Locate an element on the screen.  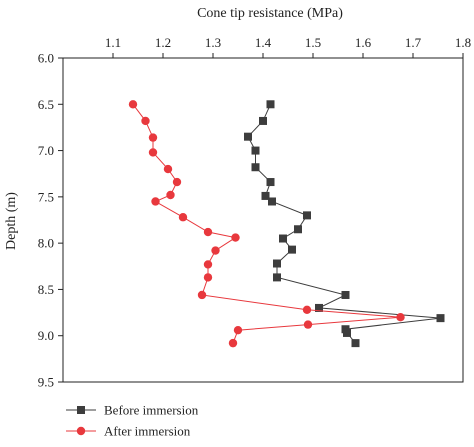
x-tick-label: 1.1 is located at coordinates (113, 42).